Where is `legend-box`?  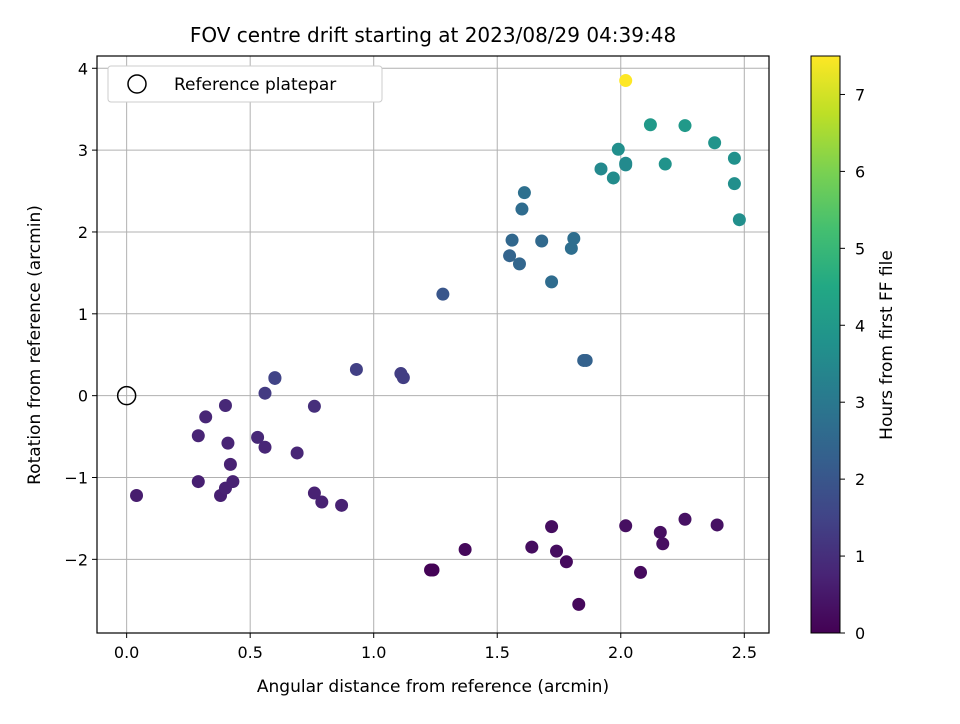
legend-box is located at coordinates (245, 84).